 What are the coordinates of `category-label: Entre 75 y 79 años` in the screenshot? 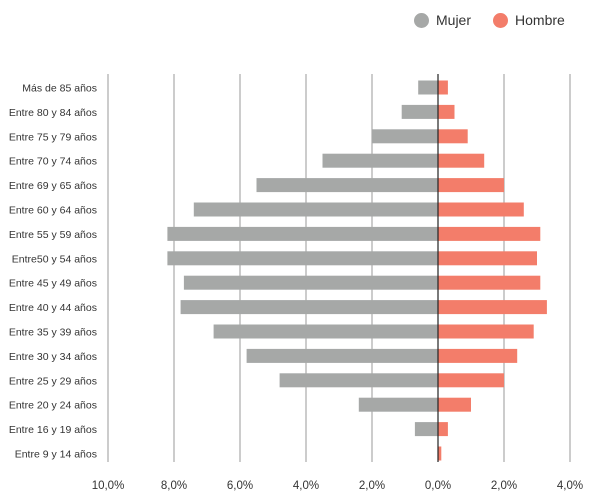 It's located at (53, 137).